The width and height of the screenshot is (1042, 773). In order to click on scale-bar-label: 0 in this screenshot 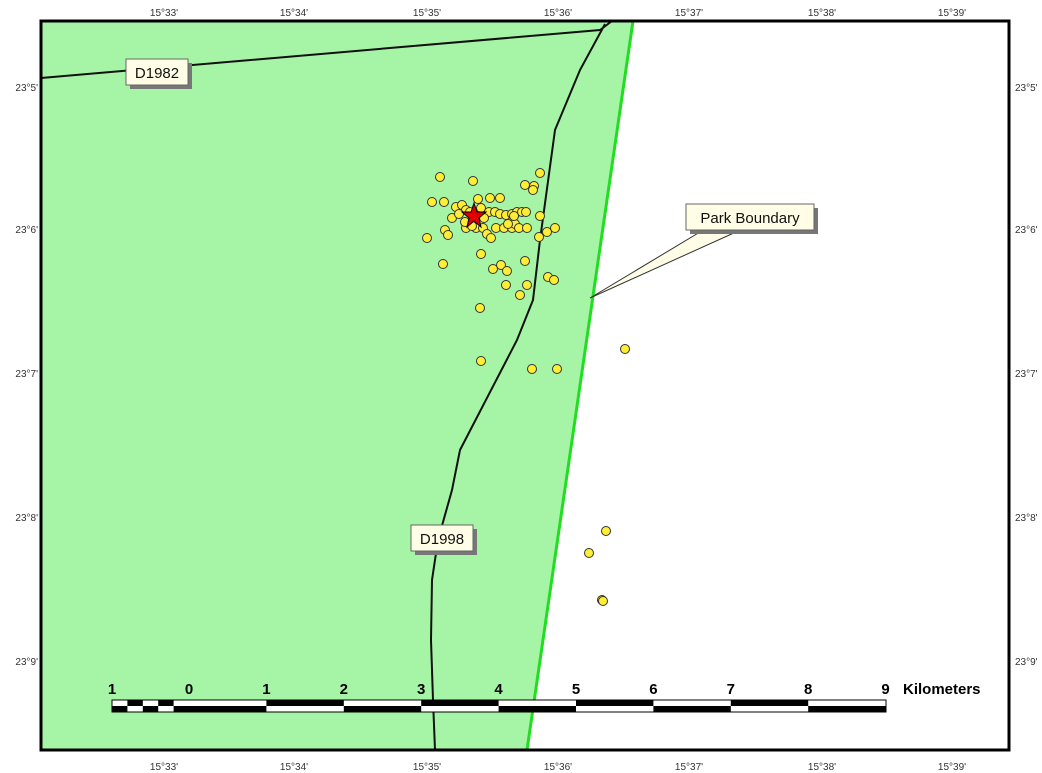, I will do `click(189, 689)`.